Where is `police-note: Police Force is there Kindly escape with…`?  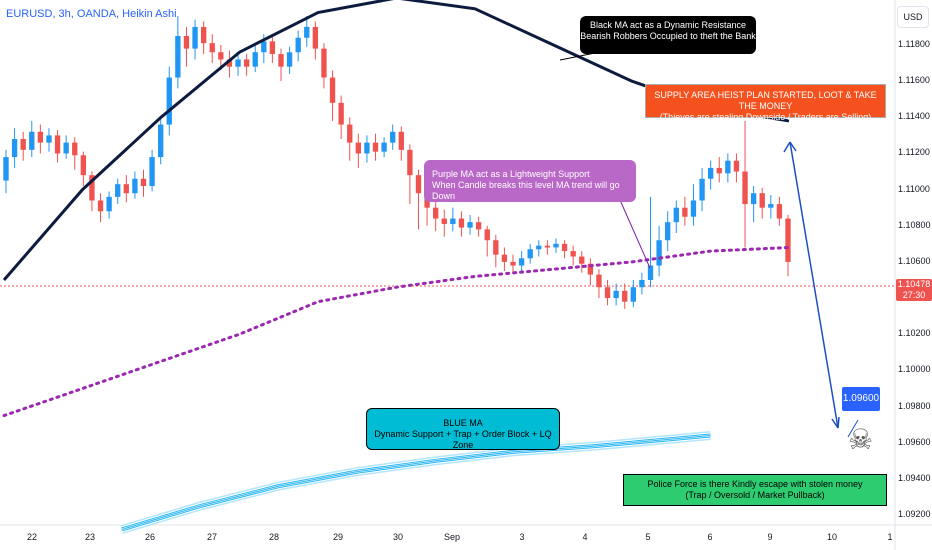
police-note: Police Force is there Kindly escape with… is located at coordinates (755, 490).